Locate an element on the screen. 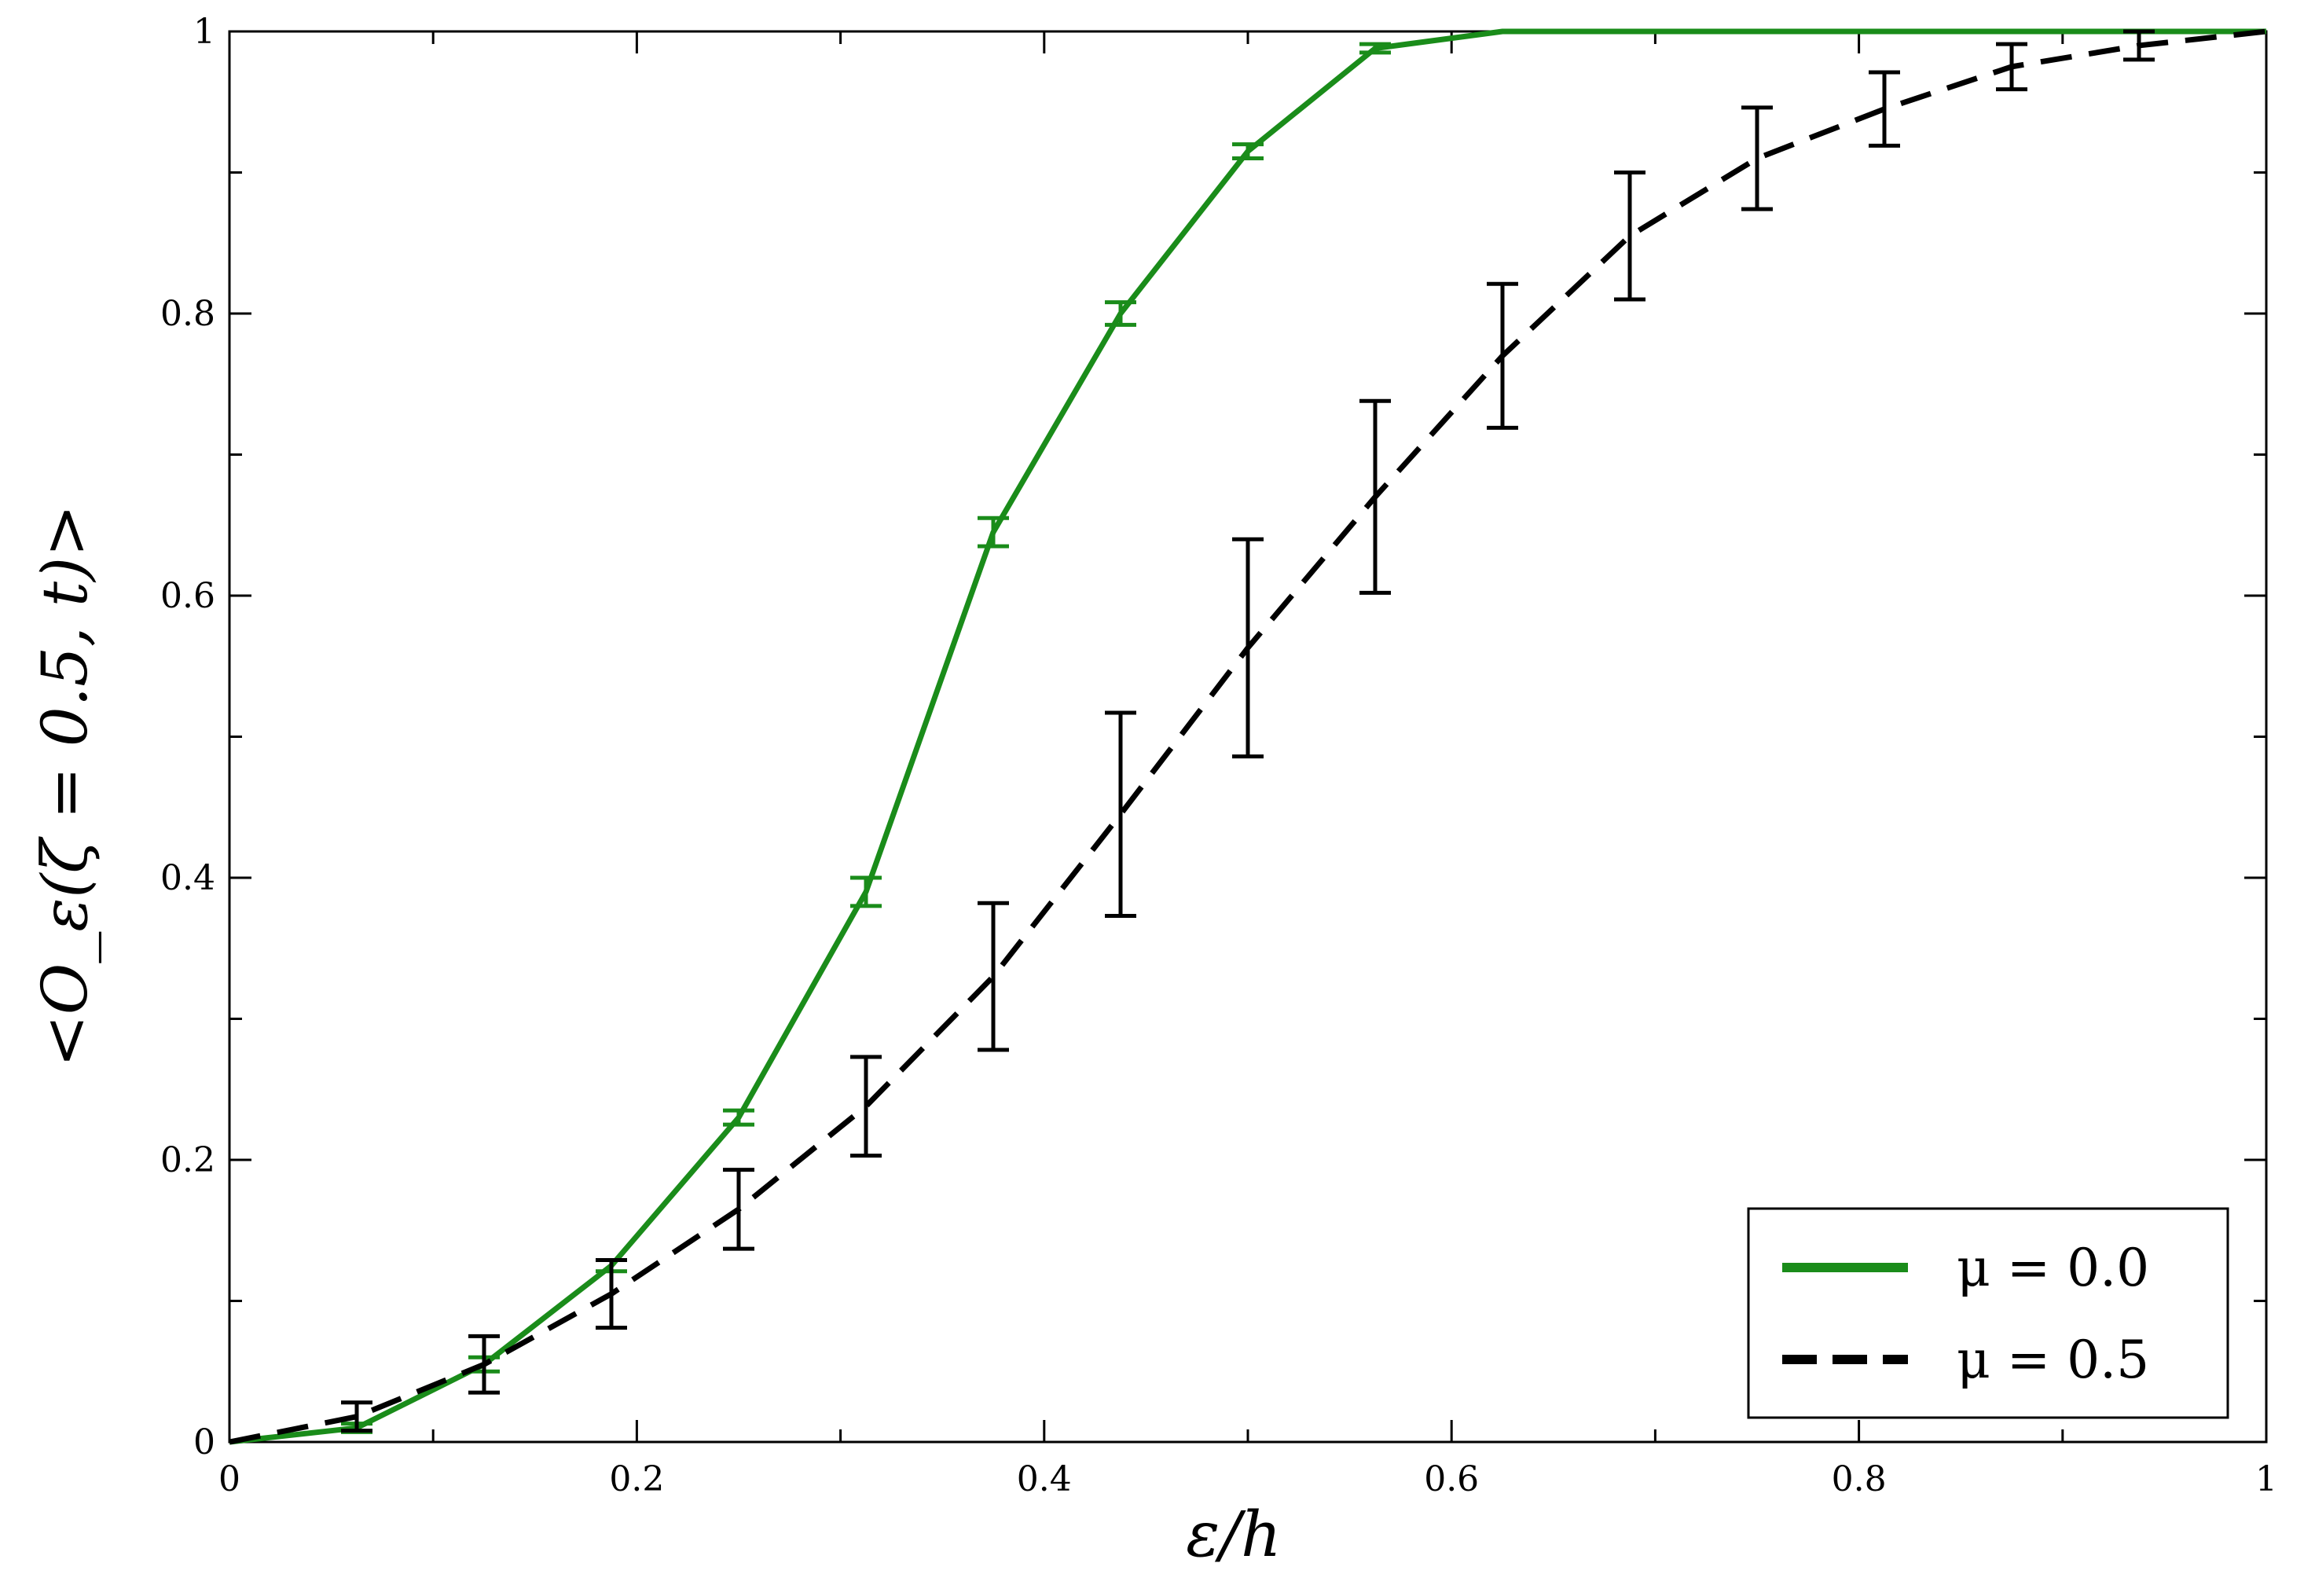 The width and height of the screenshot is (2304, 1596). x-tick-label: 0.8 is located at coordinates (1859, 1479).